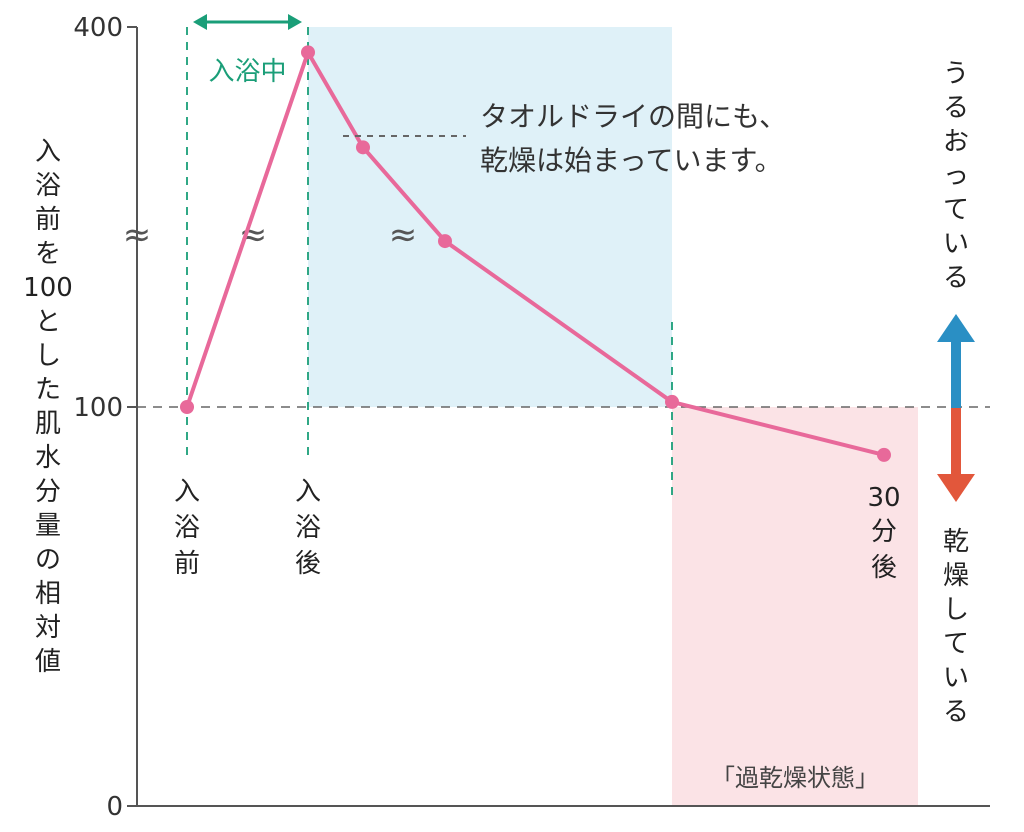  Describe the element at coordinates (795, 606) in the screenshot. I see `over-dry-region` at that location.